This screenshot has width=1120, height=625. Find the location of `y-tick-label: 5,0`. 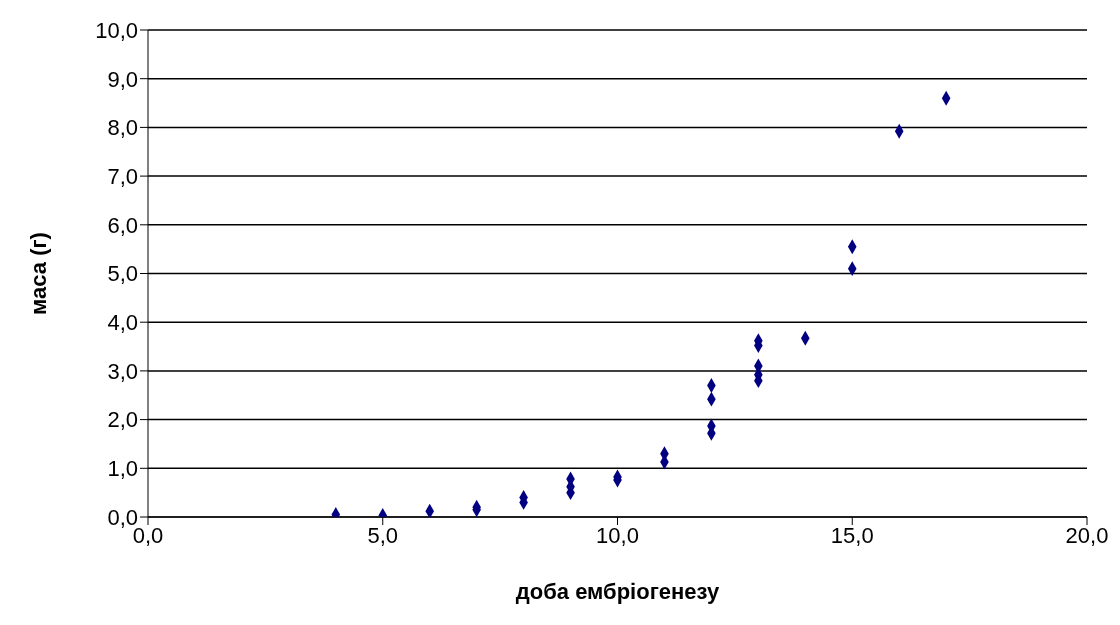

y-tick-label: 5,0 is located at coordinates (122, 274).